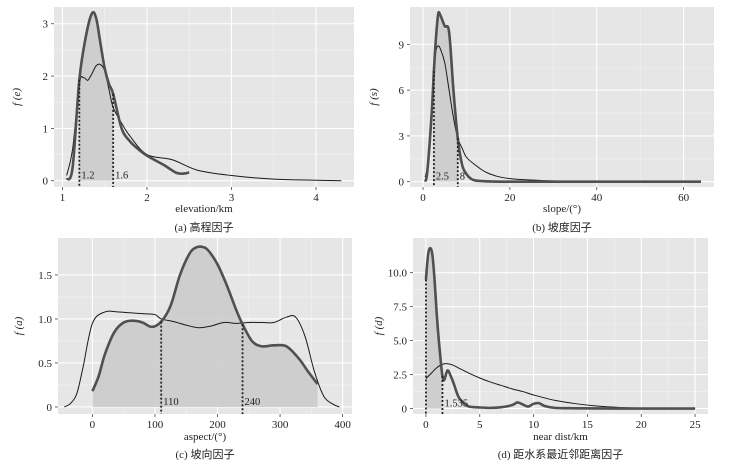 This screenshot has width=734, height=472. What do you see at coordinates (597, 198) in the screenshot?
I see `x-tick-label: 40` at bounding box center [597, 198].